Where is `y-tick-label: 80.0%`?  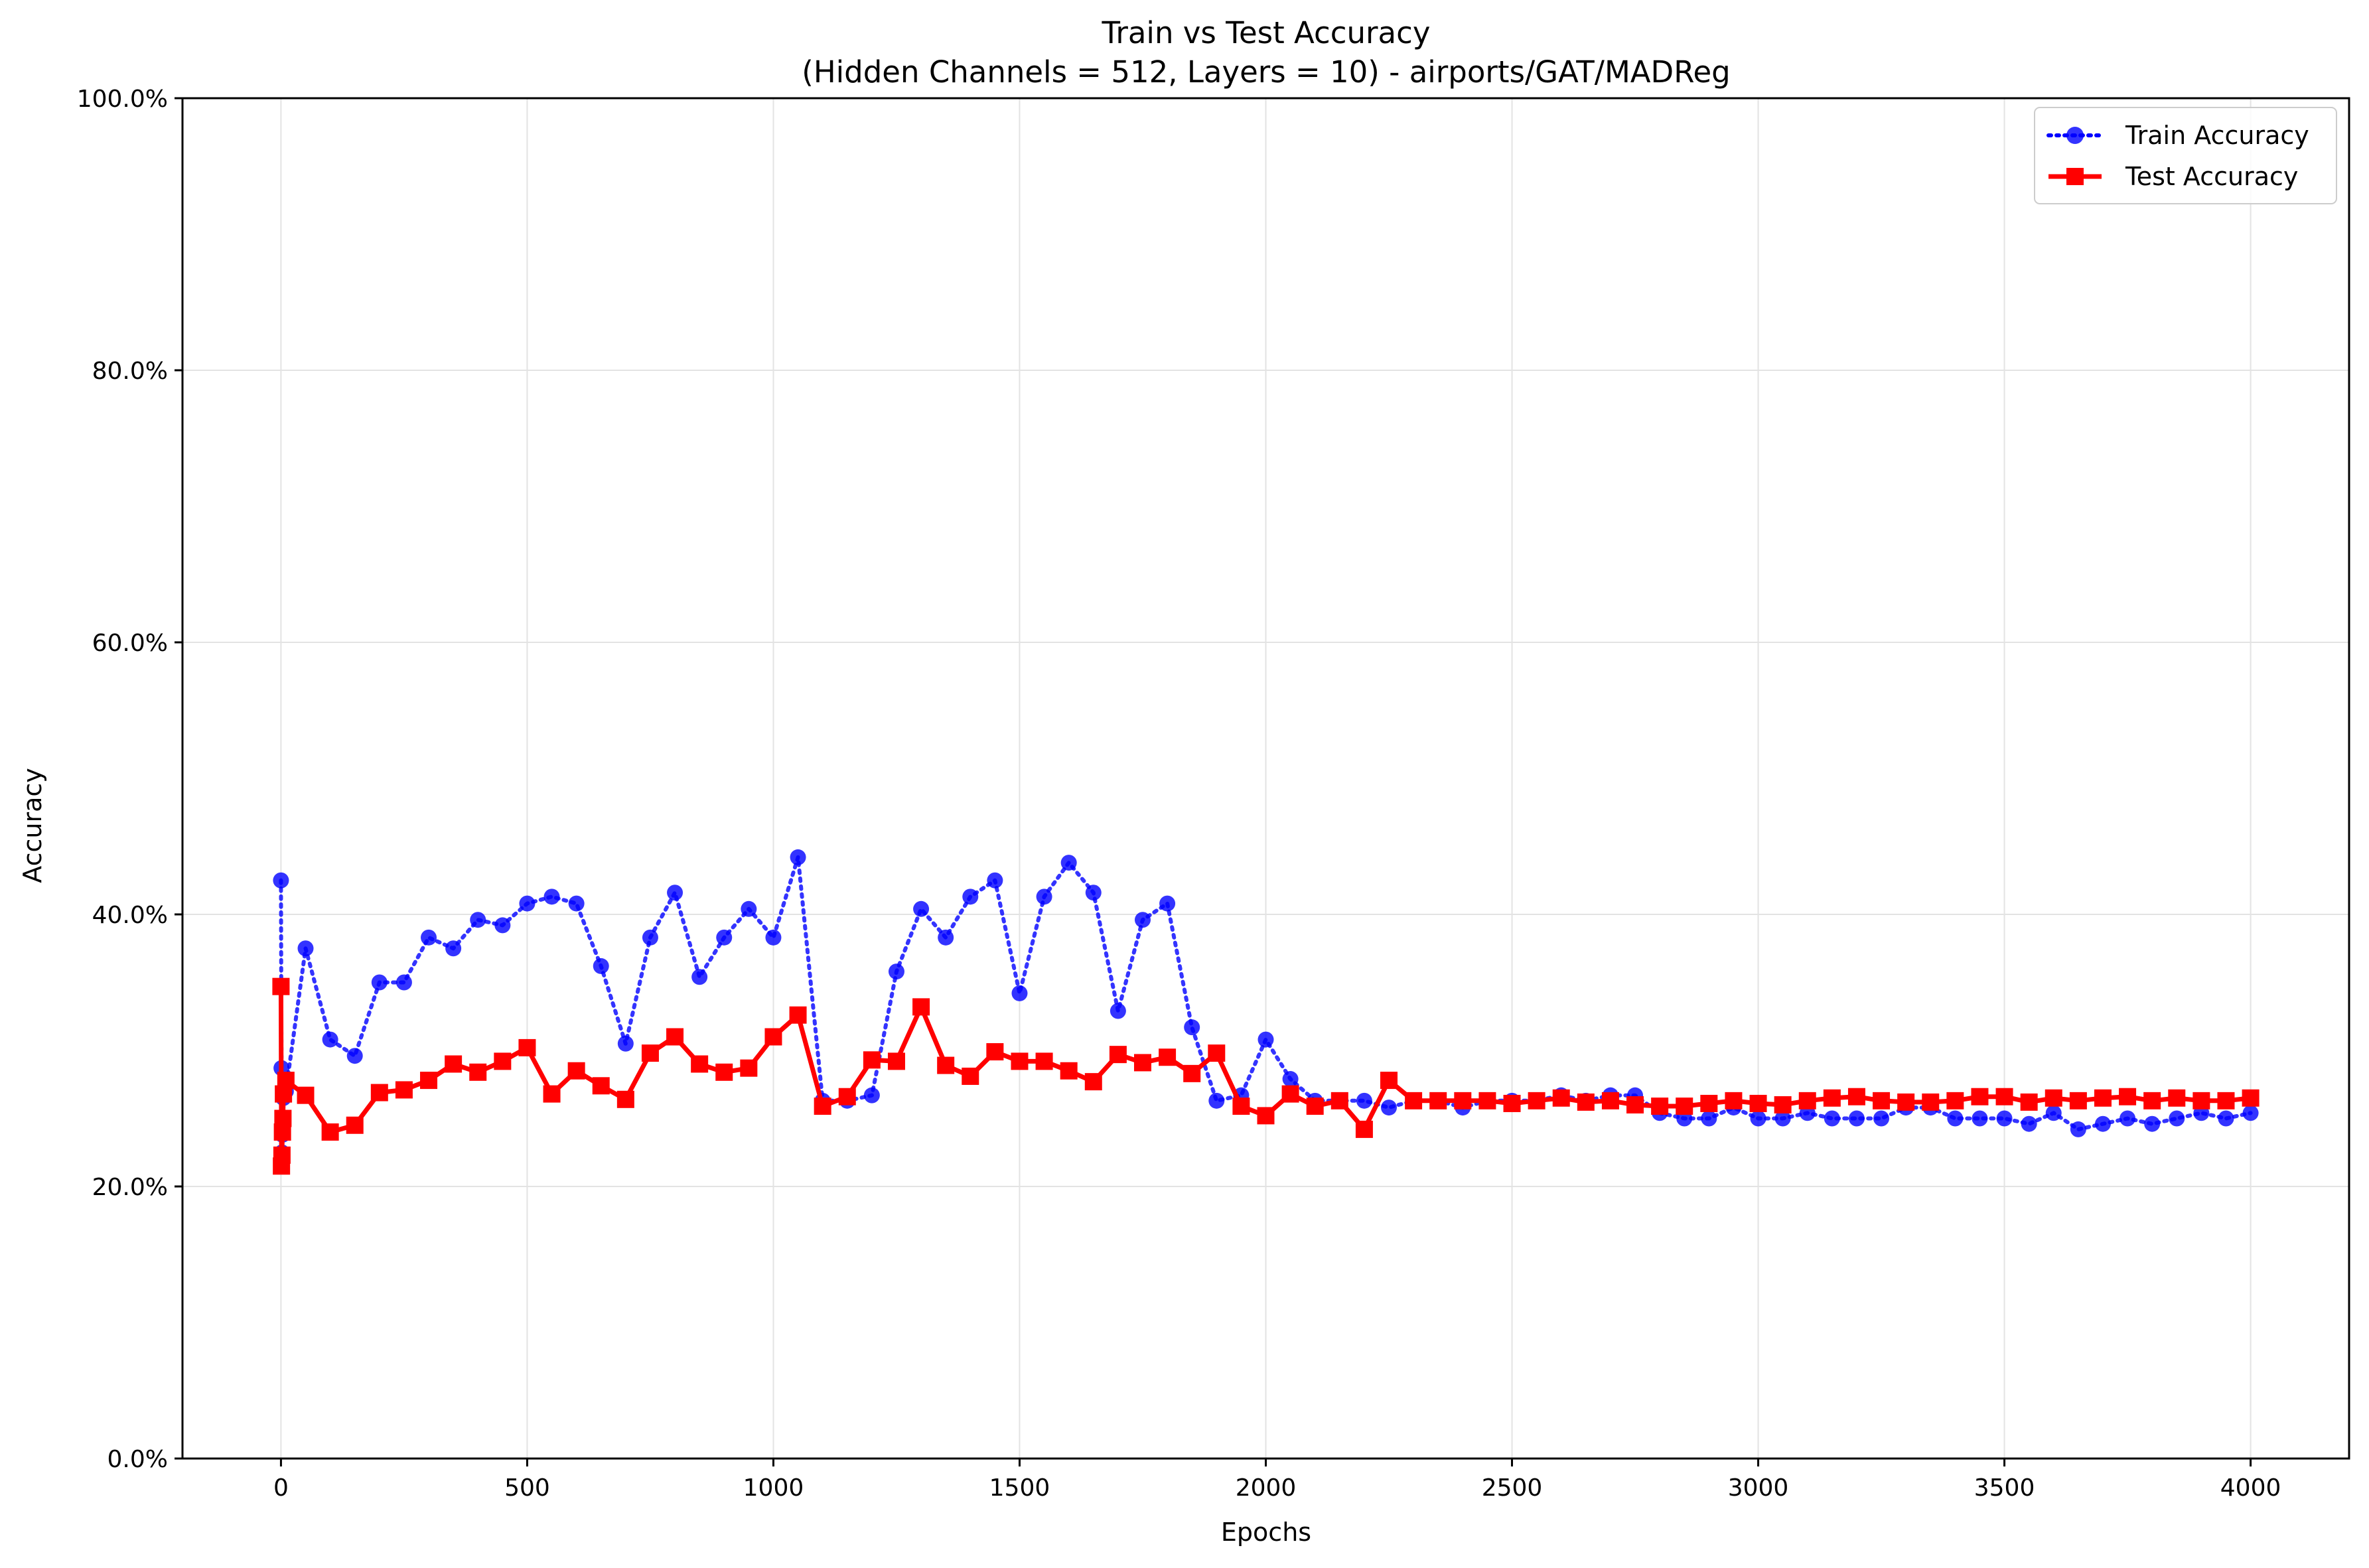 y-tick-label: 80.0% is located at coordinates (130, 371).